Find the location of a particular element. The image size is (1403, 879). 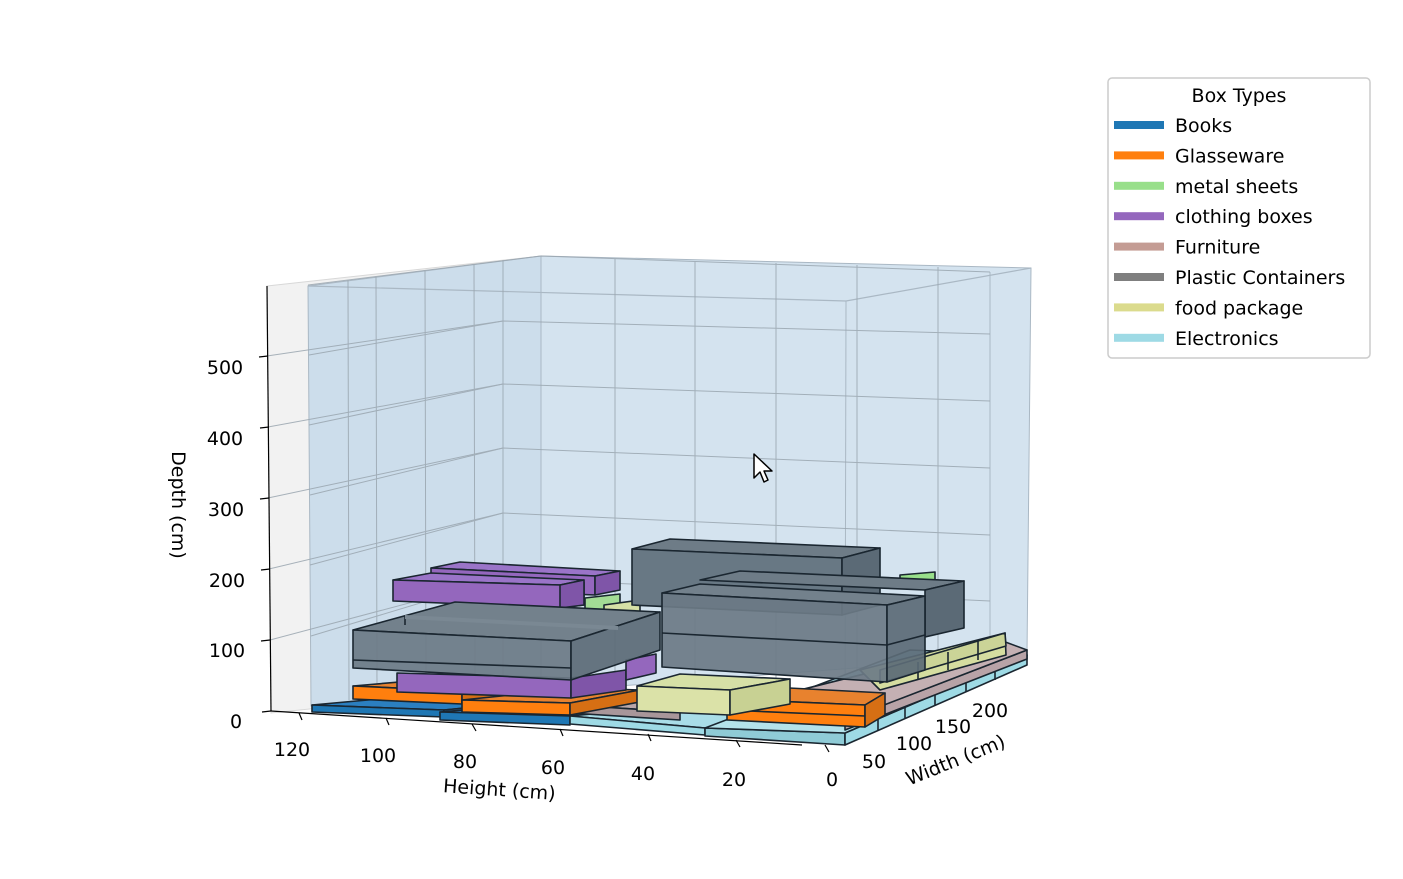

z-tick-300: 300 is located at coordinates (226, 510).